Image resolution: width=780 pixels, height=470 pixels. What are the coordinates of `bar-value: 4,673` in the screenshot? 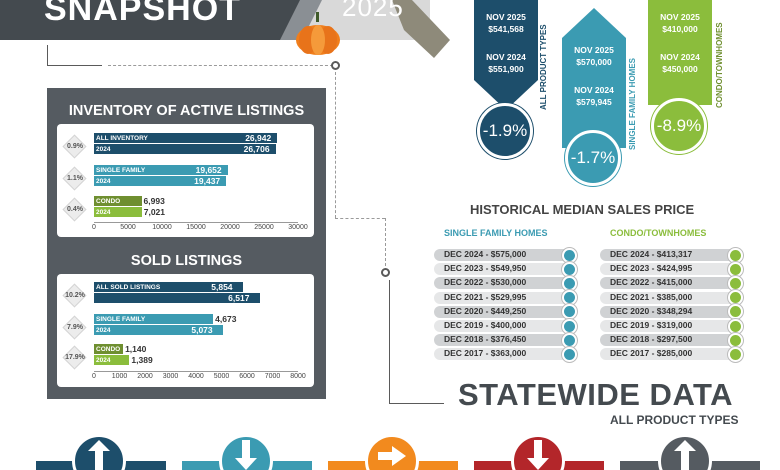 It's located at (226, 319).